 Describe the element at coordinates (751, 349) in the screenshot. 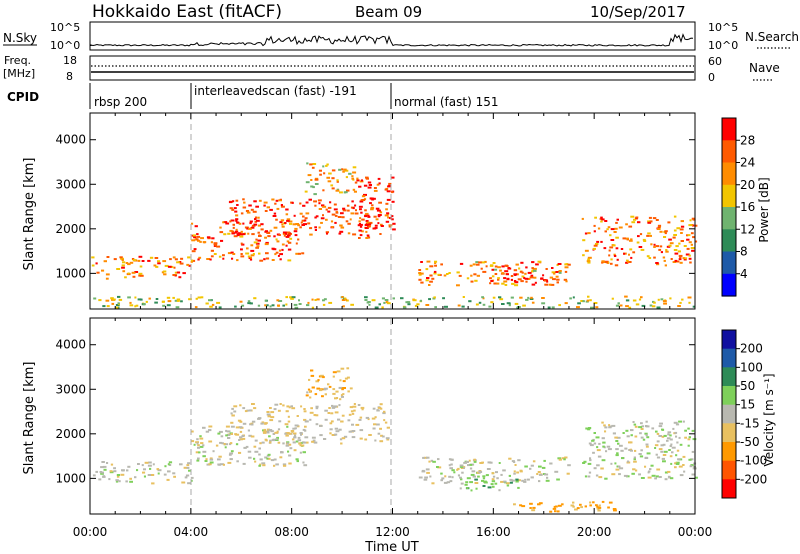

I see `vel-cbar-tick-label: 200` at that location.